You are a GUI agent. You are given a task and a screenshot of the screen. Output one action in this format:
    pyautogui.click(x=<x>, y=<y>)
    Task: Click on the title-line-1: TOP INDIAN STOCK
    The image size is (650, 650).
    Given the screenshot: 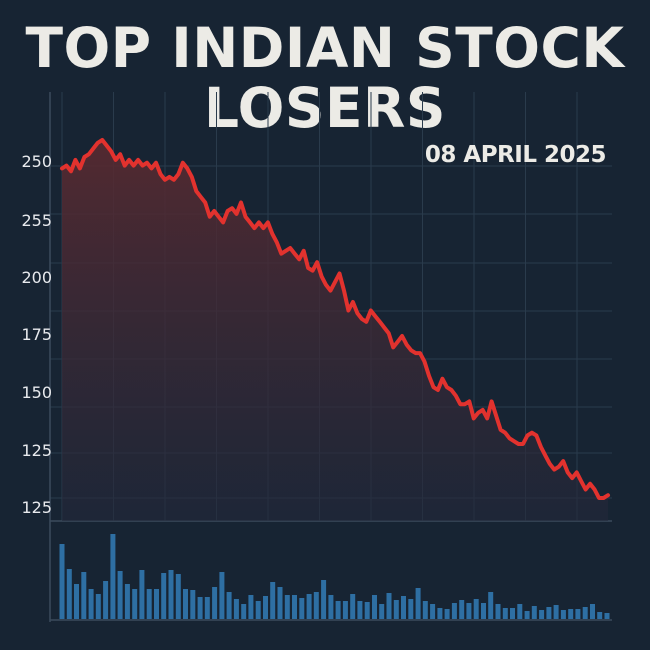 What is the action you would take?
    pyautogui.click(x=325, y=48)
    